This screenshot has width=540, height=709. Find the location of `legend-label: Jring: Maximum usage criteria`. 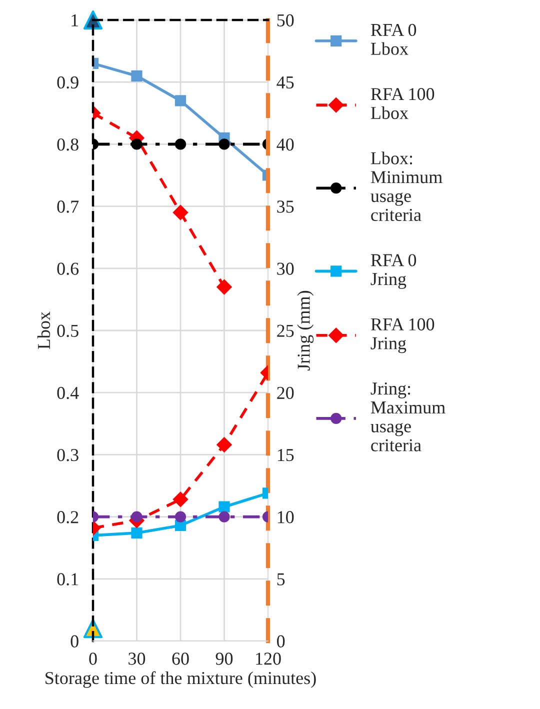

legend-label: Jring: Maximum usage criteria is located at coordinates (408, 417).